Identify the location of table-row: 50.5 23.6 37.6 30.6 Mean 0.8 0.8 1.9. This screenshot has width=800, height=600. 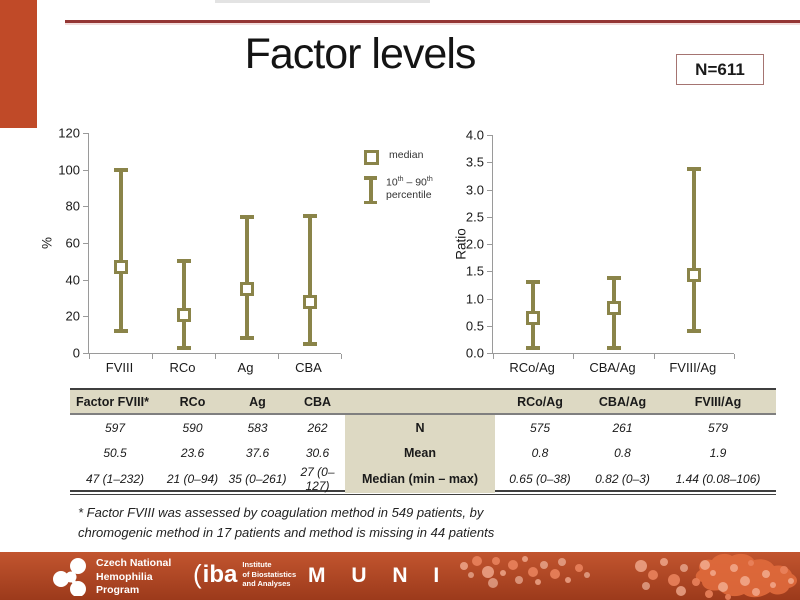
(423, 452).